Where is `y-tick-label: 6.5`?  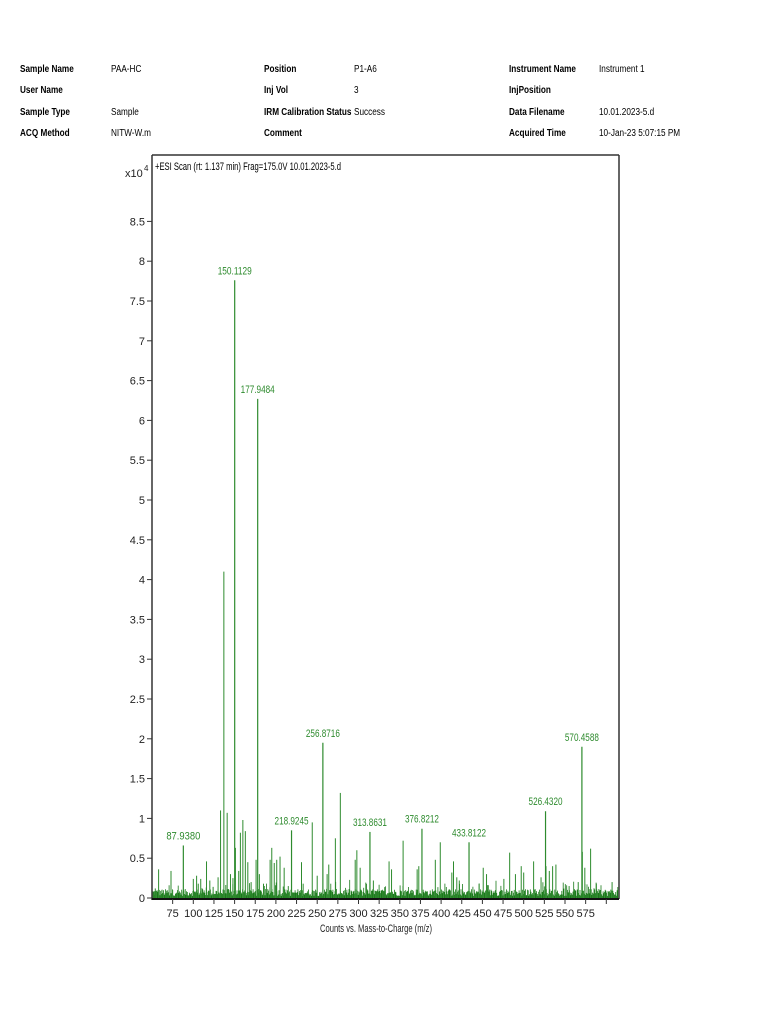 y-tick-label: 6.5 is located at coordinates (137, 382).